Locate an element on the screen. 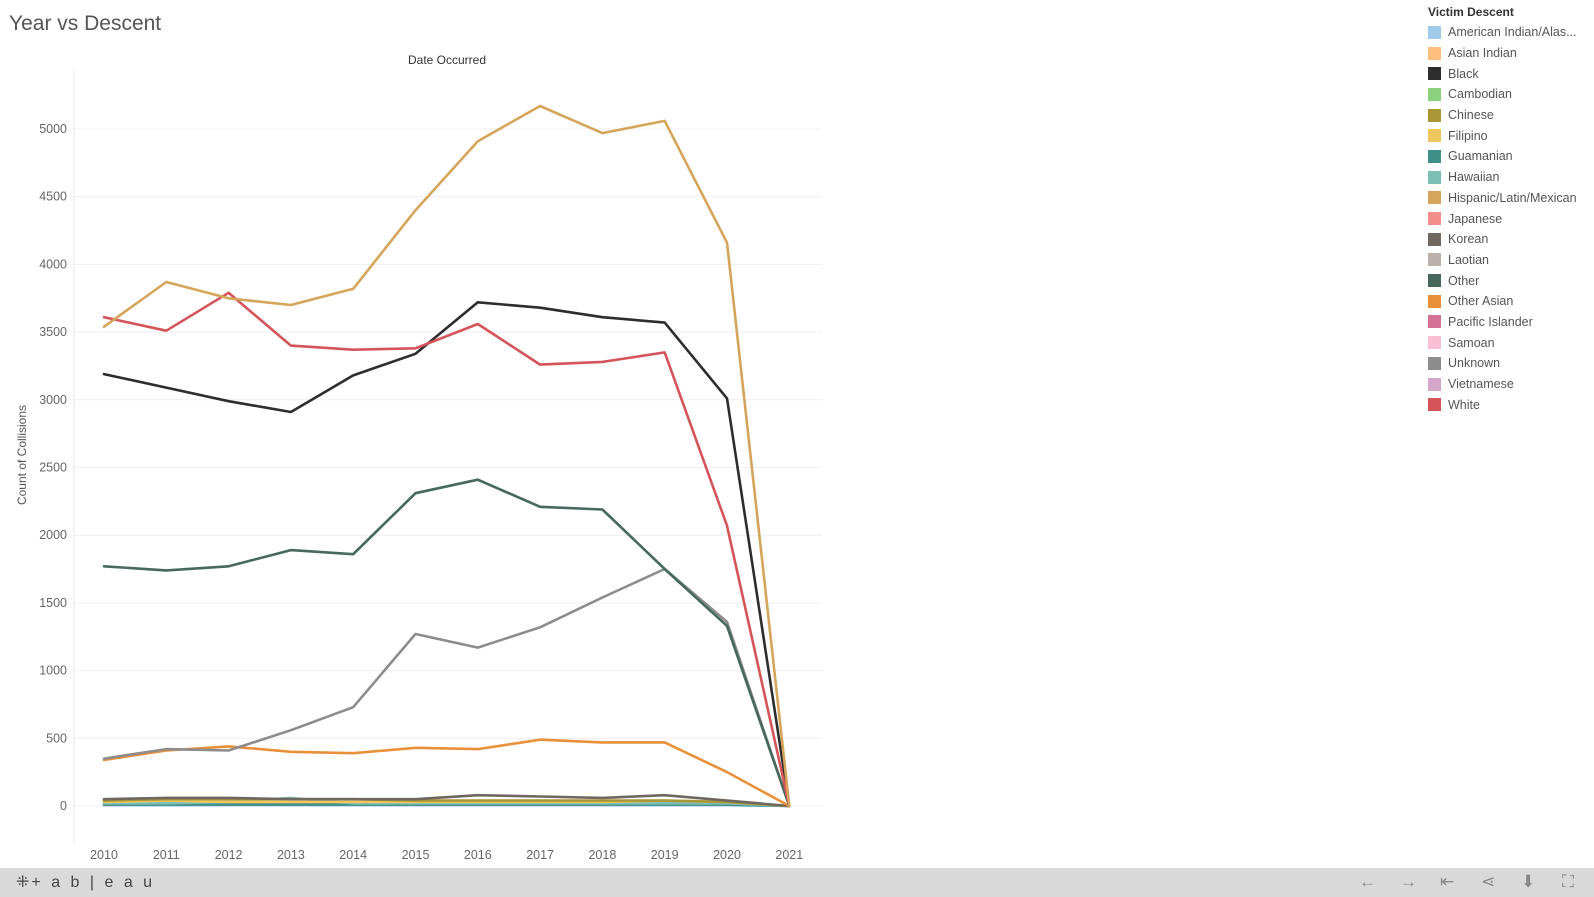 This screenshot has height=897, width=1594. legend-item: Cambodian is located at coordinates (1511, 94).